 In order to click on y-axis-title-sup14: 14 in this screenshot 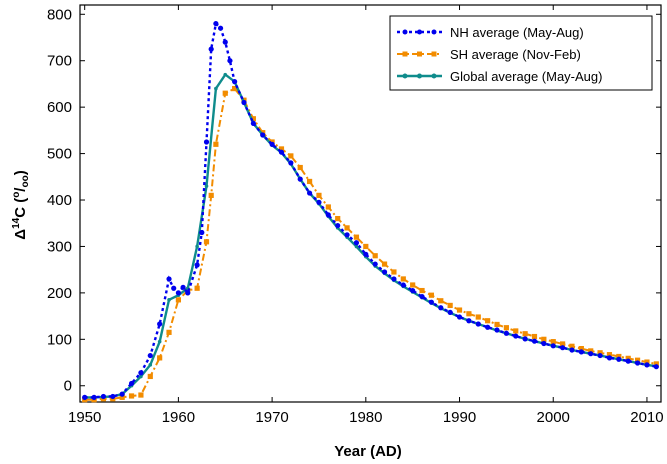, I will do `click(16, 223)`.